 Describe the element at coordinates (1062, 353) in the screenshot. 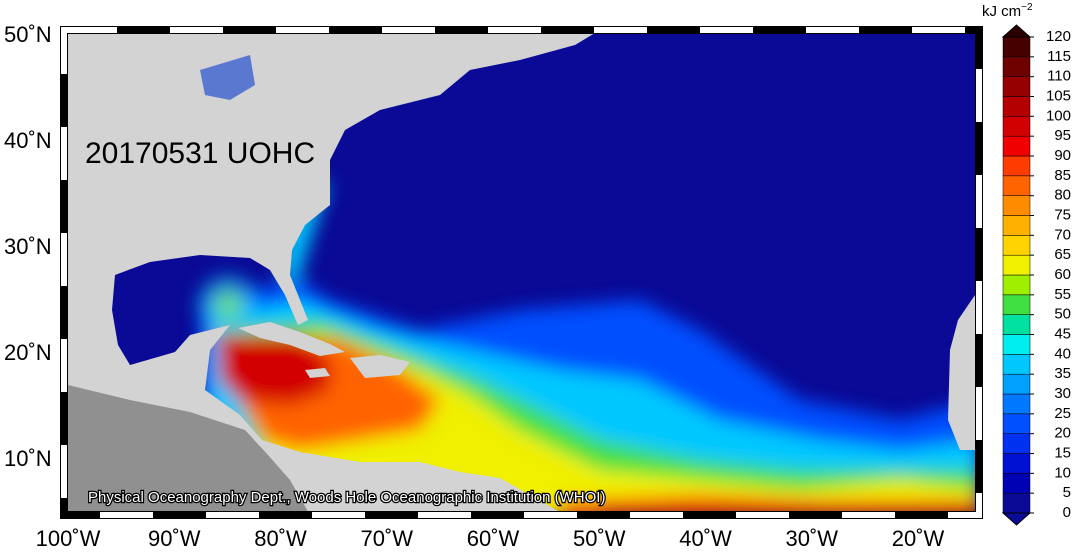

I see `colorbar-tick-label: 40` at that location.